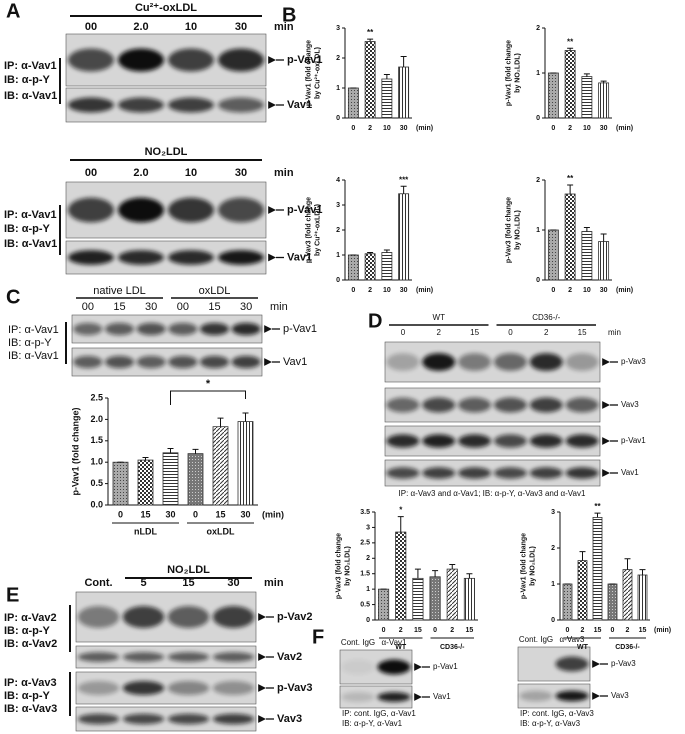 This screenshot has width=685, height=734. What do you see at coordinates (572, 639) in the screenshot?
I see `lane-label: α-Vav3` at bounding box center [572, 639].